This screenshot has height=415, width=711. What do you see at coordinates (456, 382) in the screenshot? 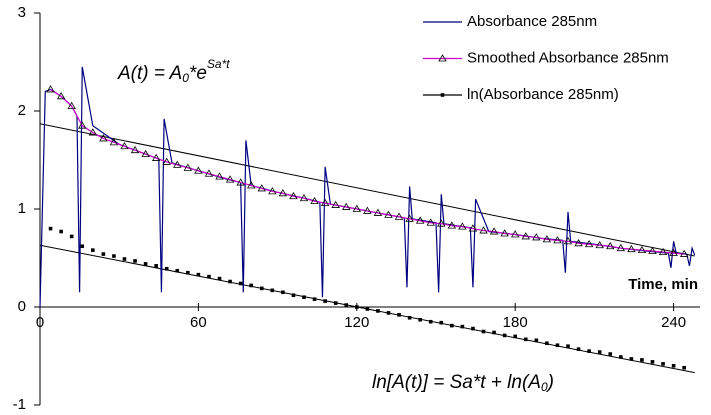
I see `annotation-text: ln[A(t)] = Sa*t + ln(A` at bounding box center [456, 382].